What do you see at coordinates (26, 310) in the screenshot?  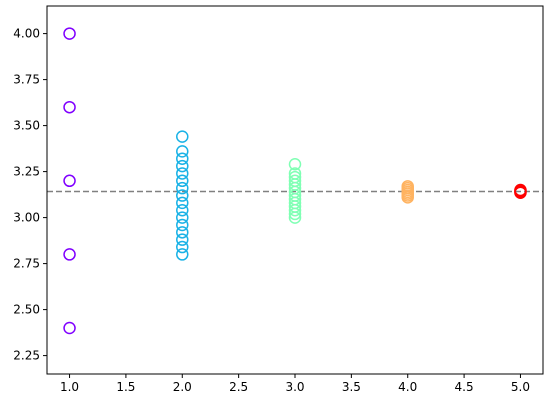 I see `y-tick-label: 2.50` at bounding box center [26, 310].